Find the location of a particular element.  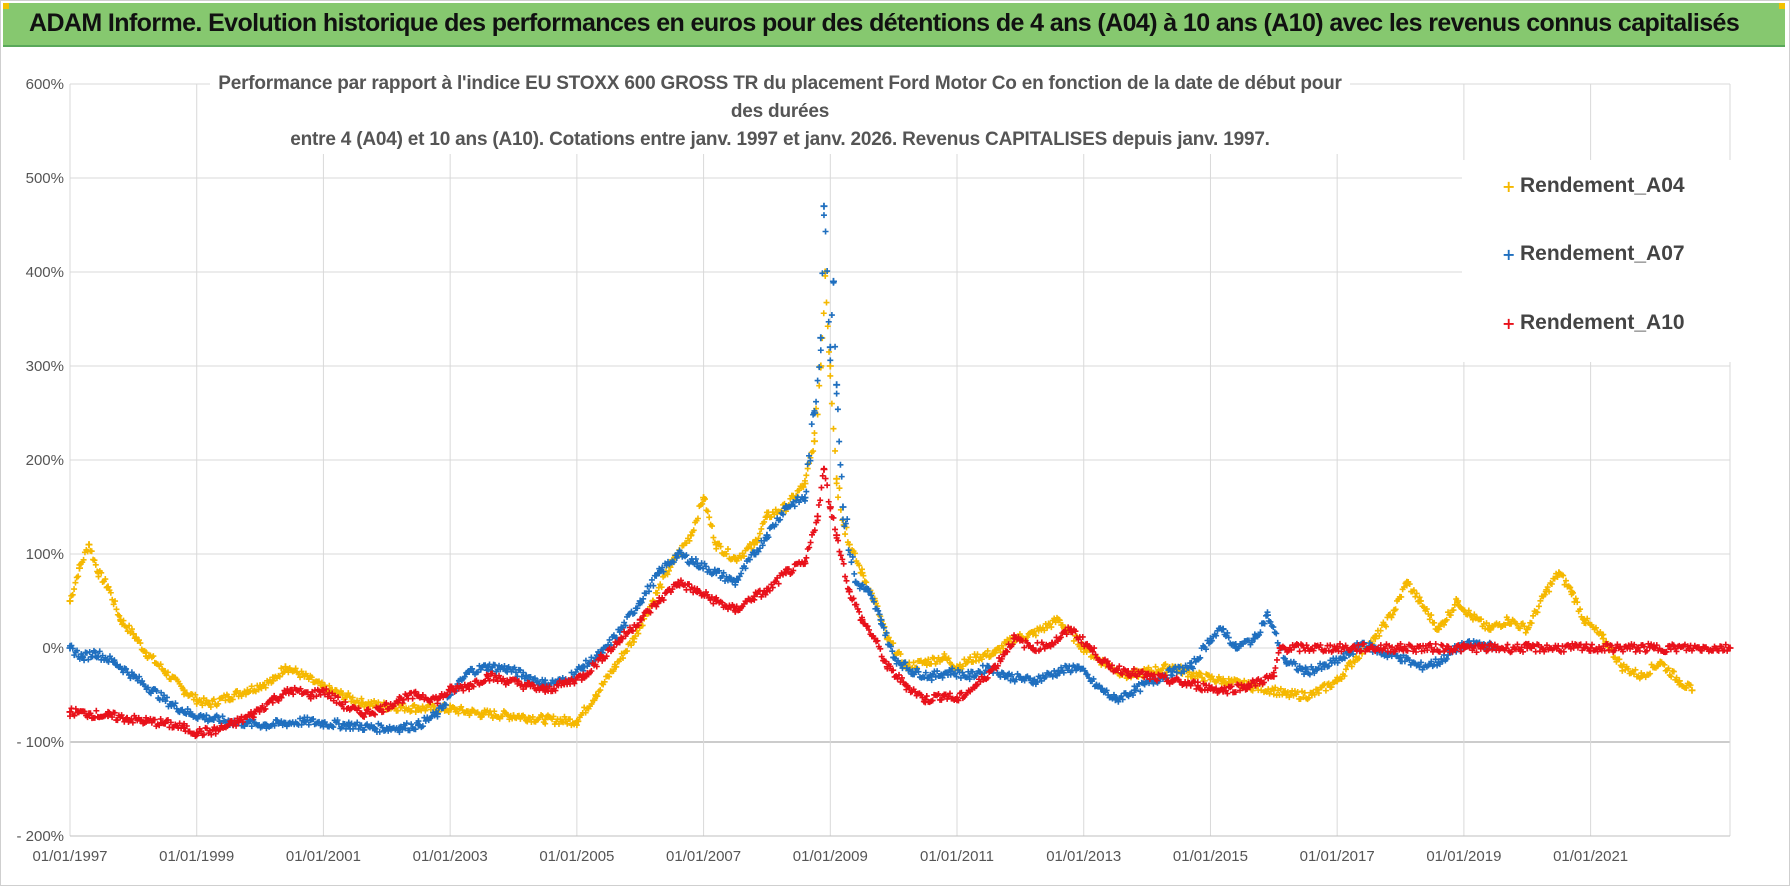

y-tick-label: 300% is located at coordinates (45, 366).